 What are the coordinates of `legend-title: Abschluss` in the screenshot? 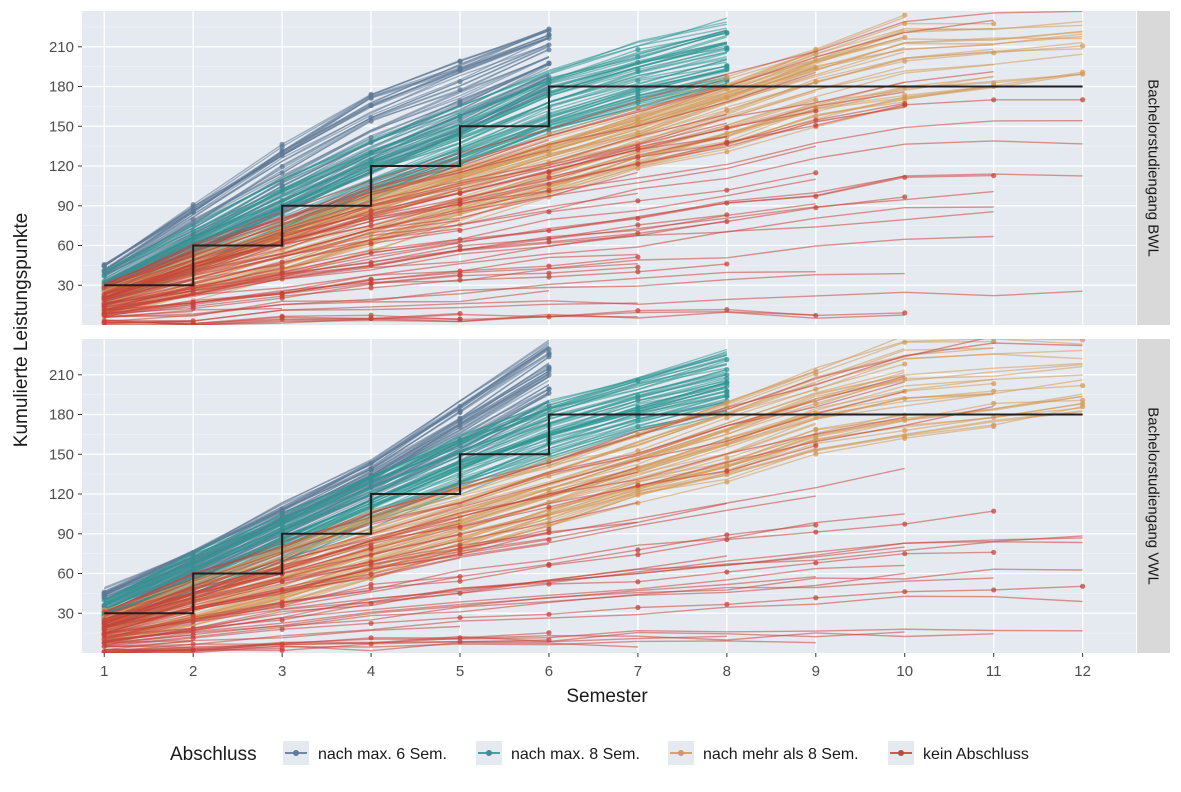 It's located at (213, 754).